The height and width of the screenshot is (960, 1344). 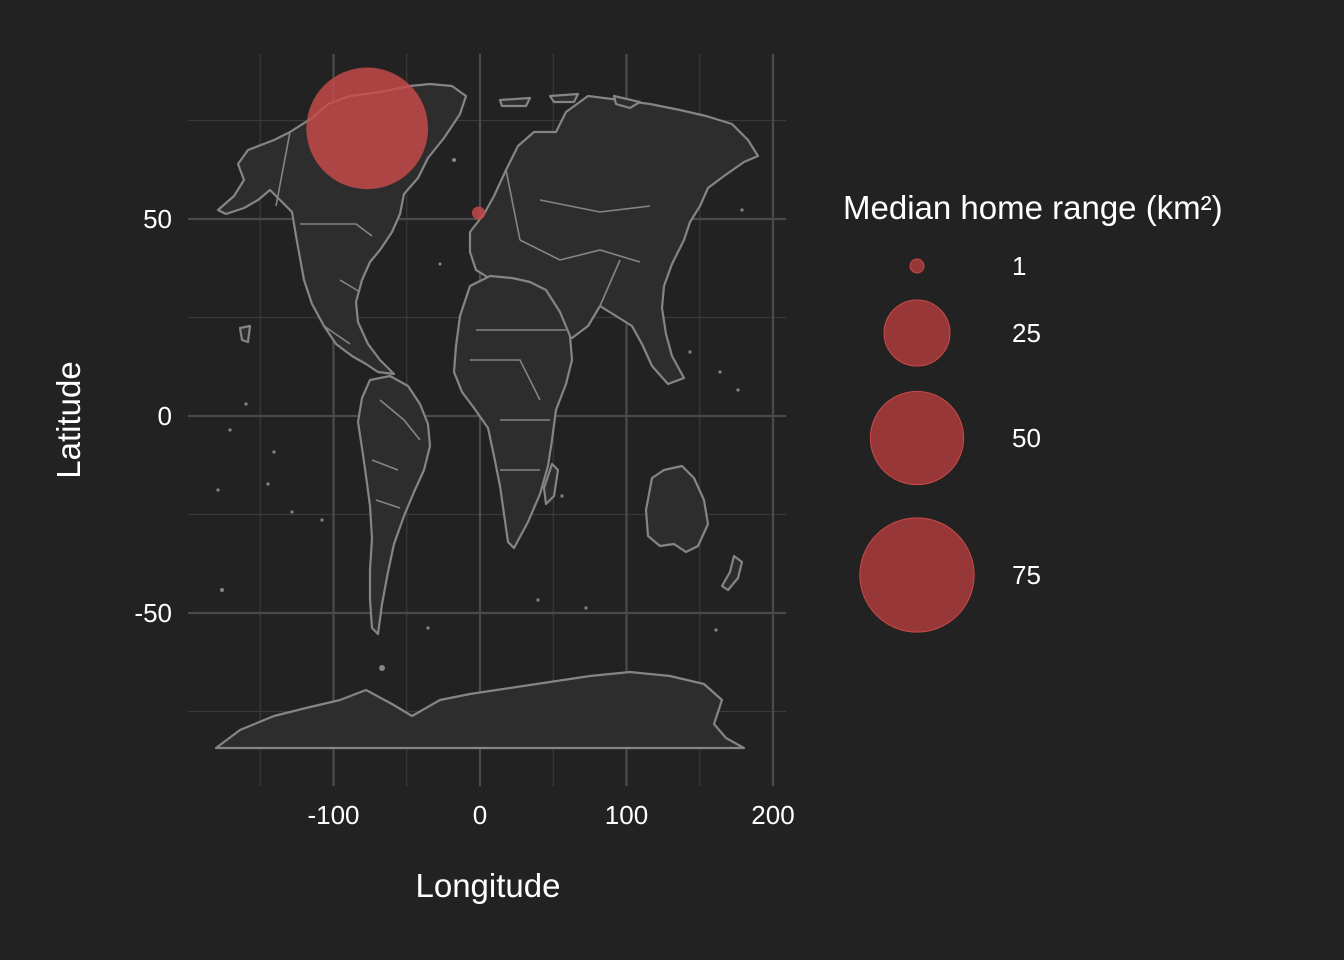 What do you see at coordinates (518, 400) in the screenshot?
I see `borders-africa` at bounding box center [518, 400].